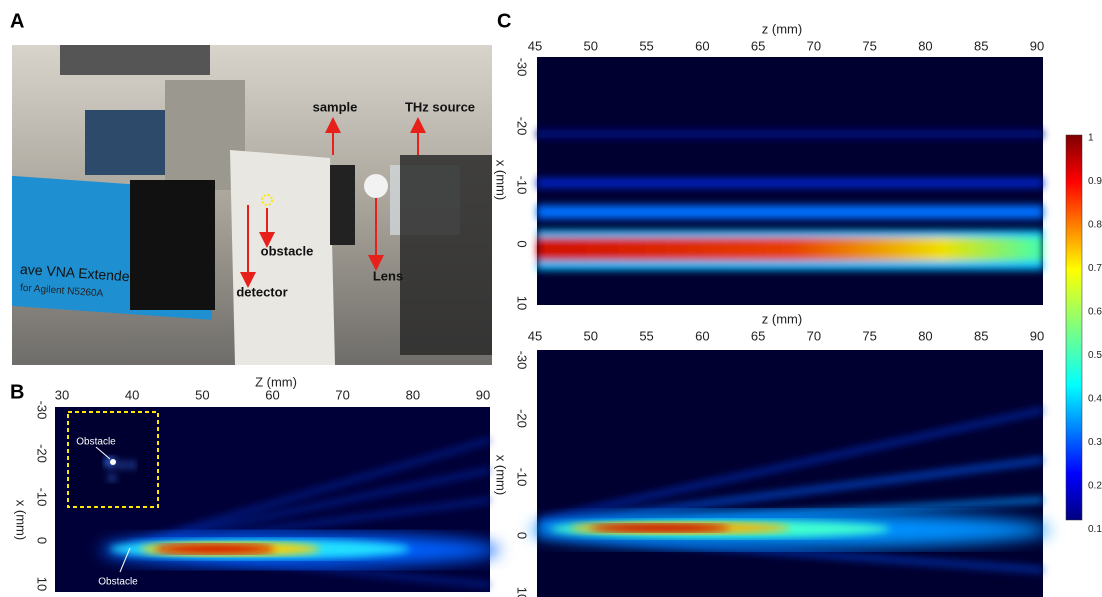  Describe the element at coordinates (1095, 355) in the screenshot. I see `colorbar-tick-label: 0.5` at that location.